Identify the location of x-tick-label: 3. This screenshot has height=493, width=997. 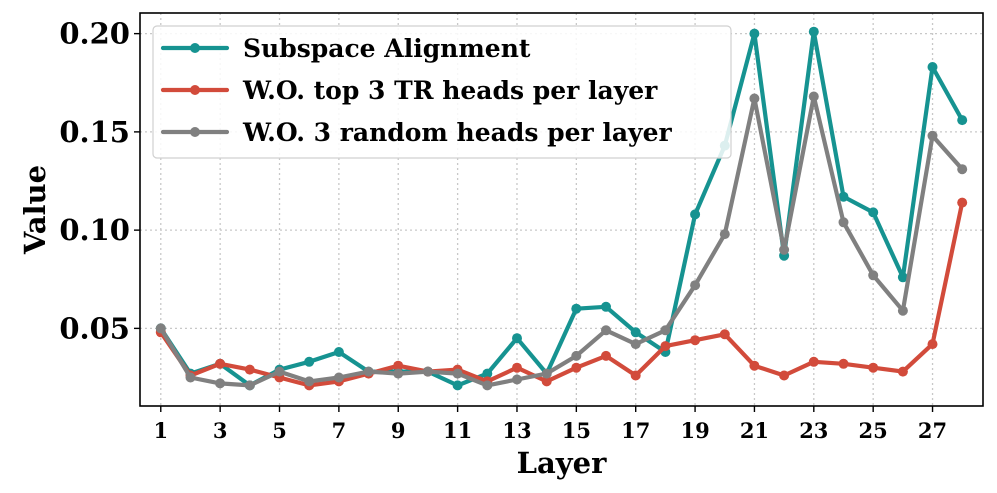
(220, 430).